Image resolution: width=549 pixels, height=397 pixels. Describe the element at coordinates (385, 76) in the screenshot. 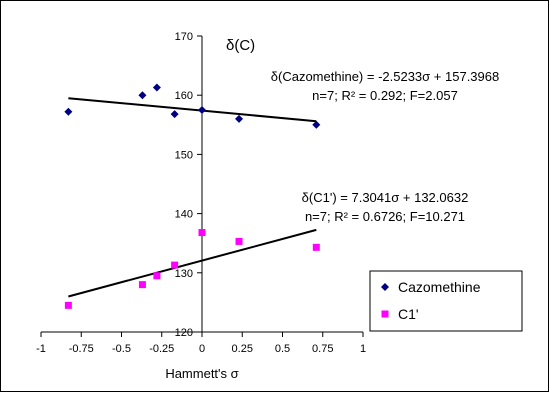

I see `regression-equation: δ(Cazomethine) = -2.5233σ + 157.3968` at that location.